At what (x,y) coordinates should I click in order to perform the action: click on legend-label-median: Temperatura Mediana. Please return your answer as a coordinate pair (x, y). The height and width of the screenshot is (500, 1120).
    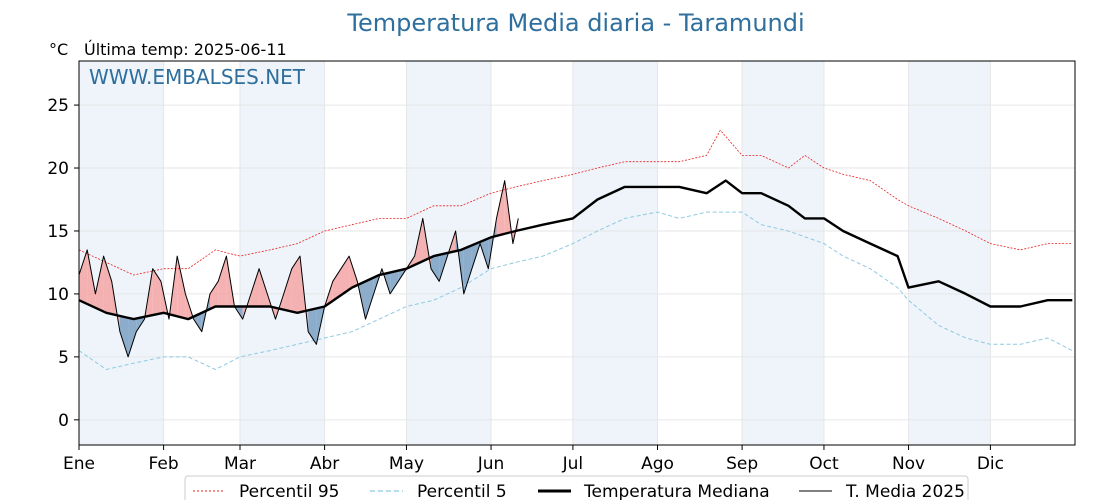
    Looking at the image, I should click on (676, 491).